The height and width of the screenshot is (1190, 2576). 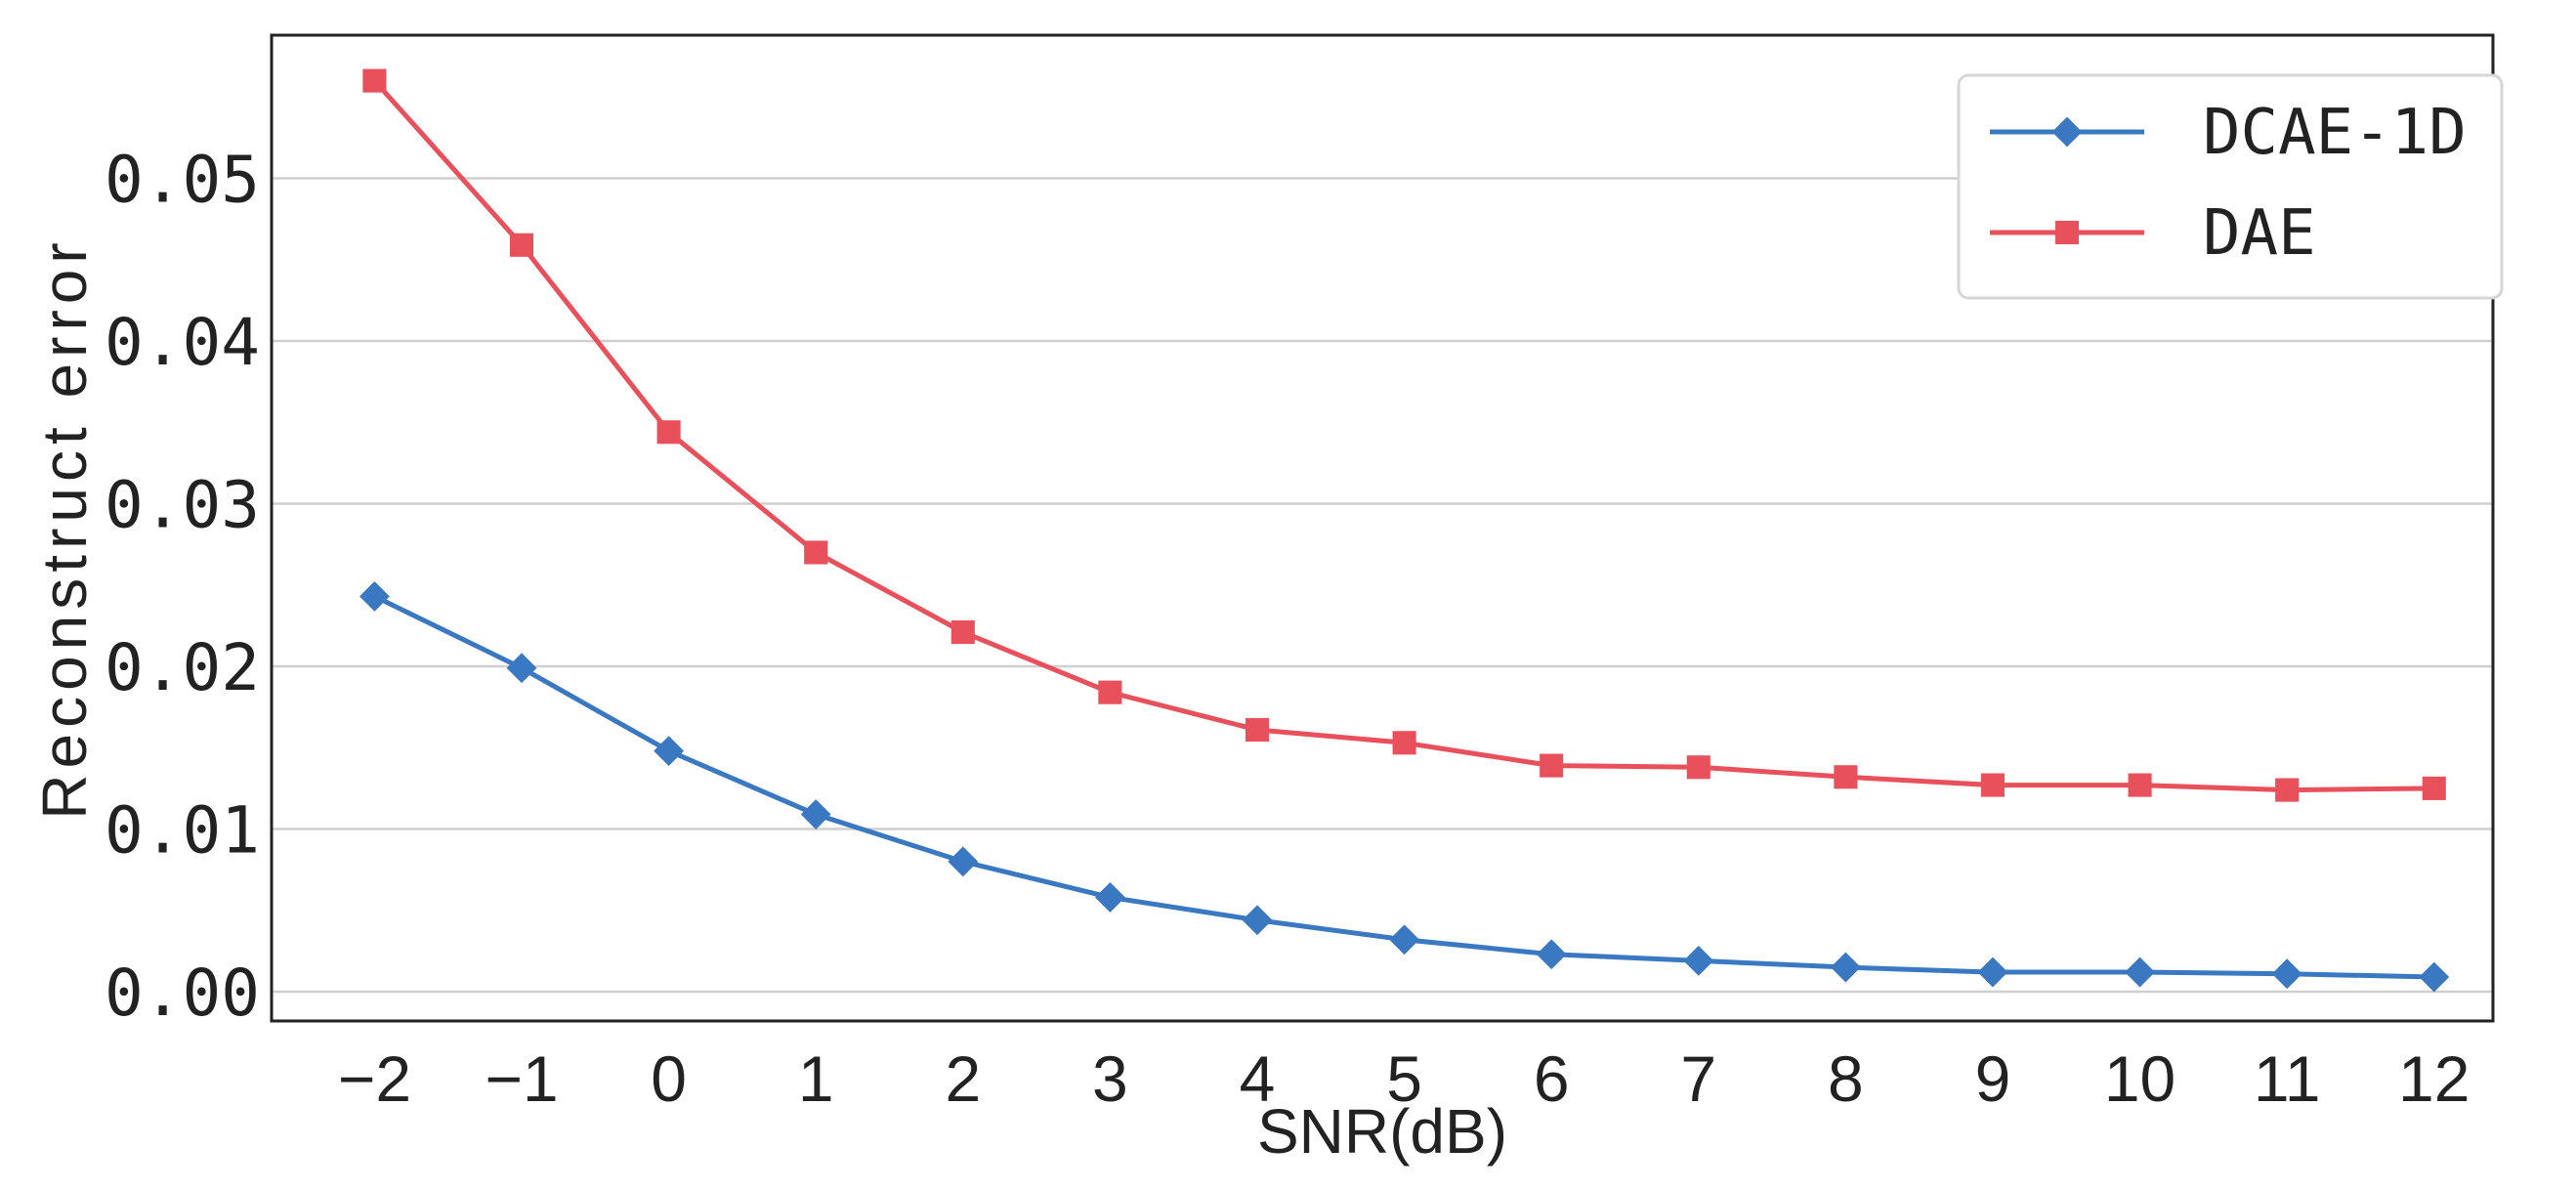 I want to click on y-axis-ticks: 0.00 0.01 0.02 0.03 0.04 0.05, so click(x=182, y=587).